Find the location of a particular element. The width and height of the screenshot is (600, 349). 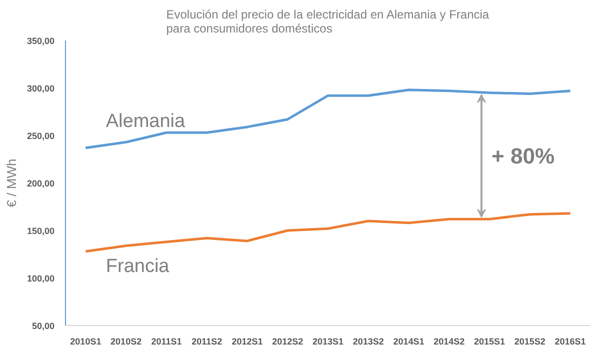

y-tick-label: 50,00 is located at coordinates (43, 326).